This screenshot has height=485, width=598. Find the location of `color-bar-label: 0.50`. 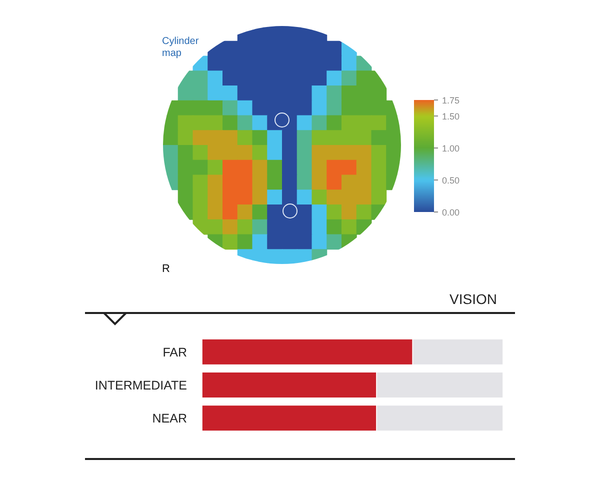

color-bar-label: 0.50 is located at coordinates (451, 181).